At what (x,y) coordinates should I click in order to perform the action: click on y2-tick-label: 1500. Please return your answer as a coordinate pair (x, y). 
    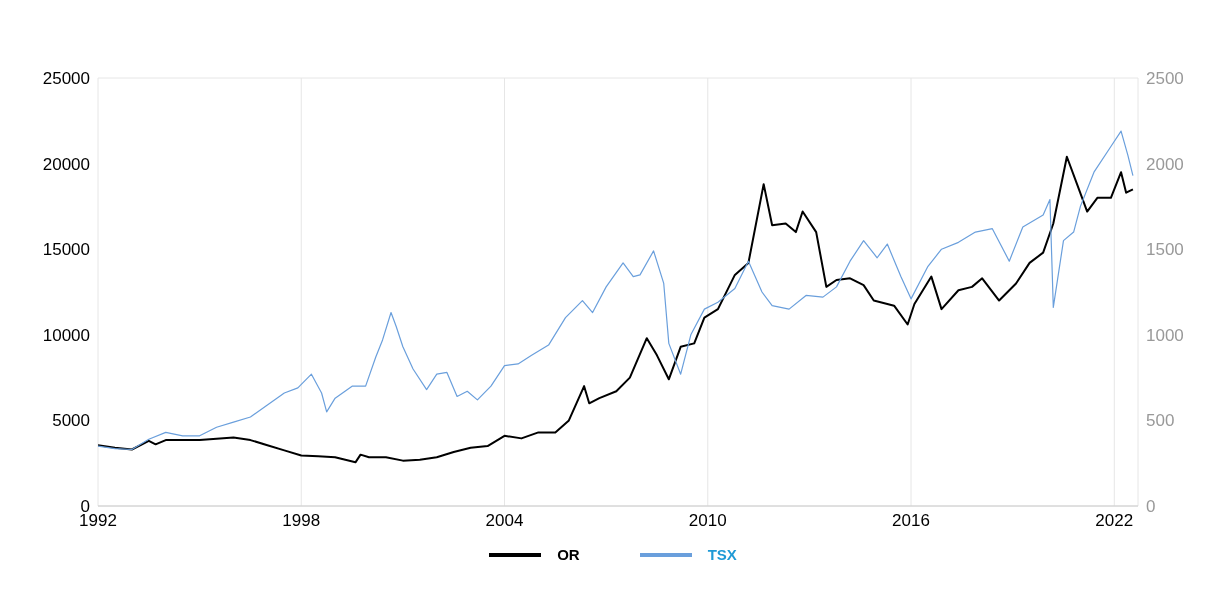
    Looking at the image, I should click on (1165, 250).